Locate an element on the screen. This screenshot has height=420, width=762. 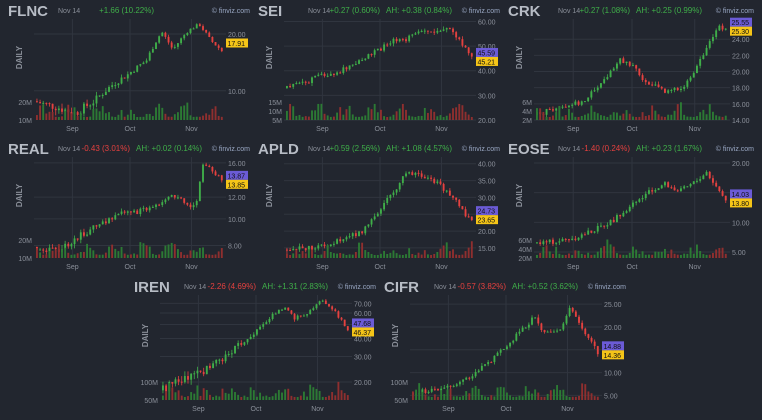
last-price-badge is located at coordinates (237, 184).